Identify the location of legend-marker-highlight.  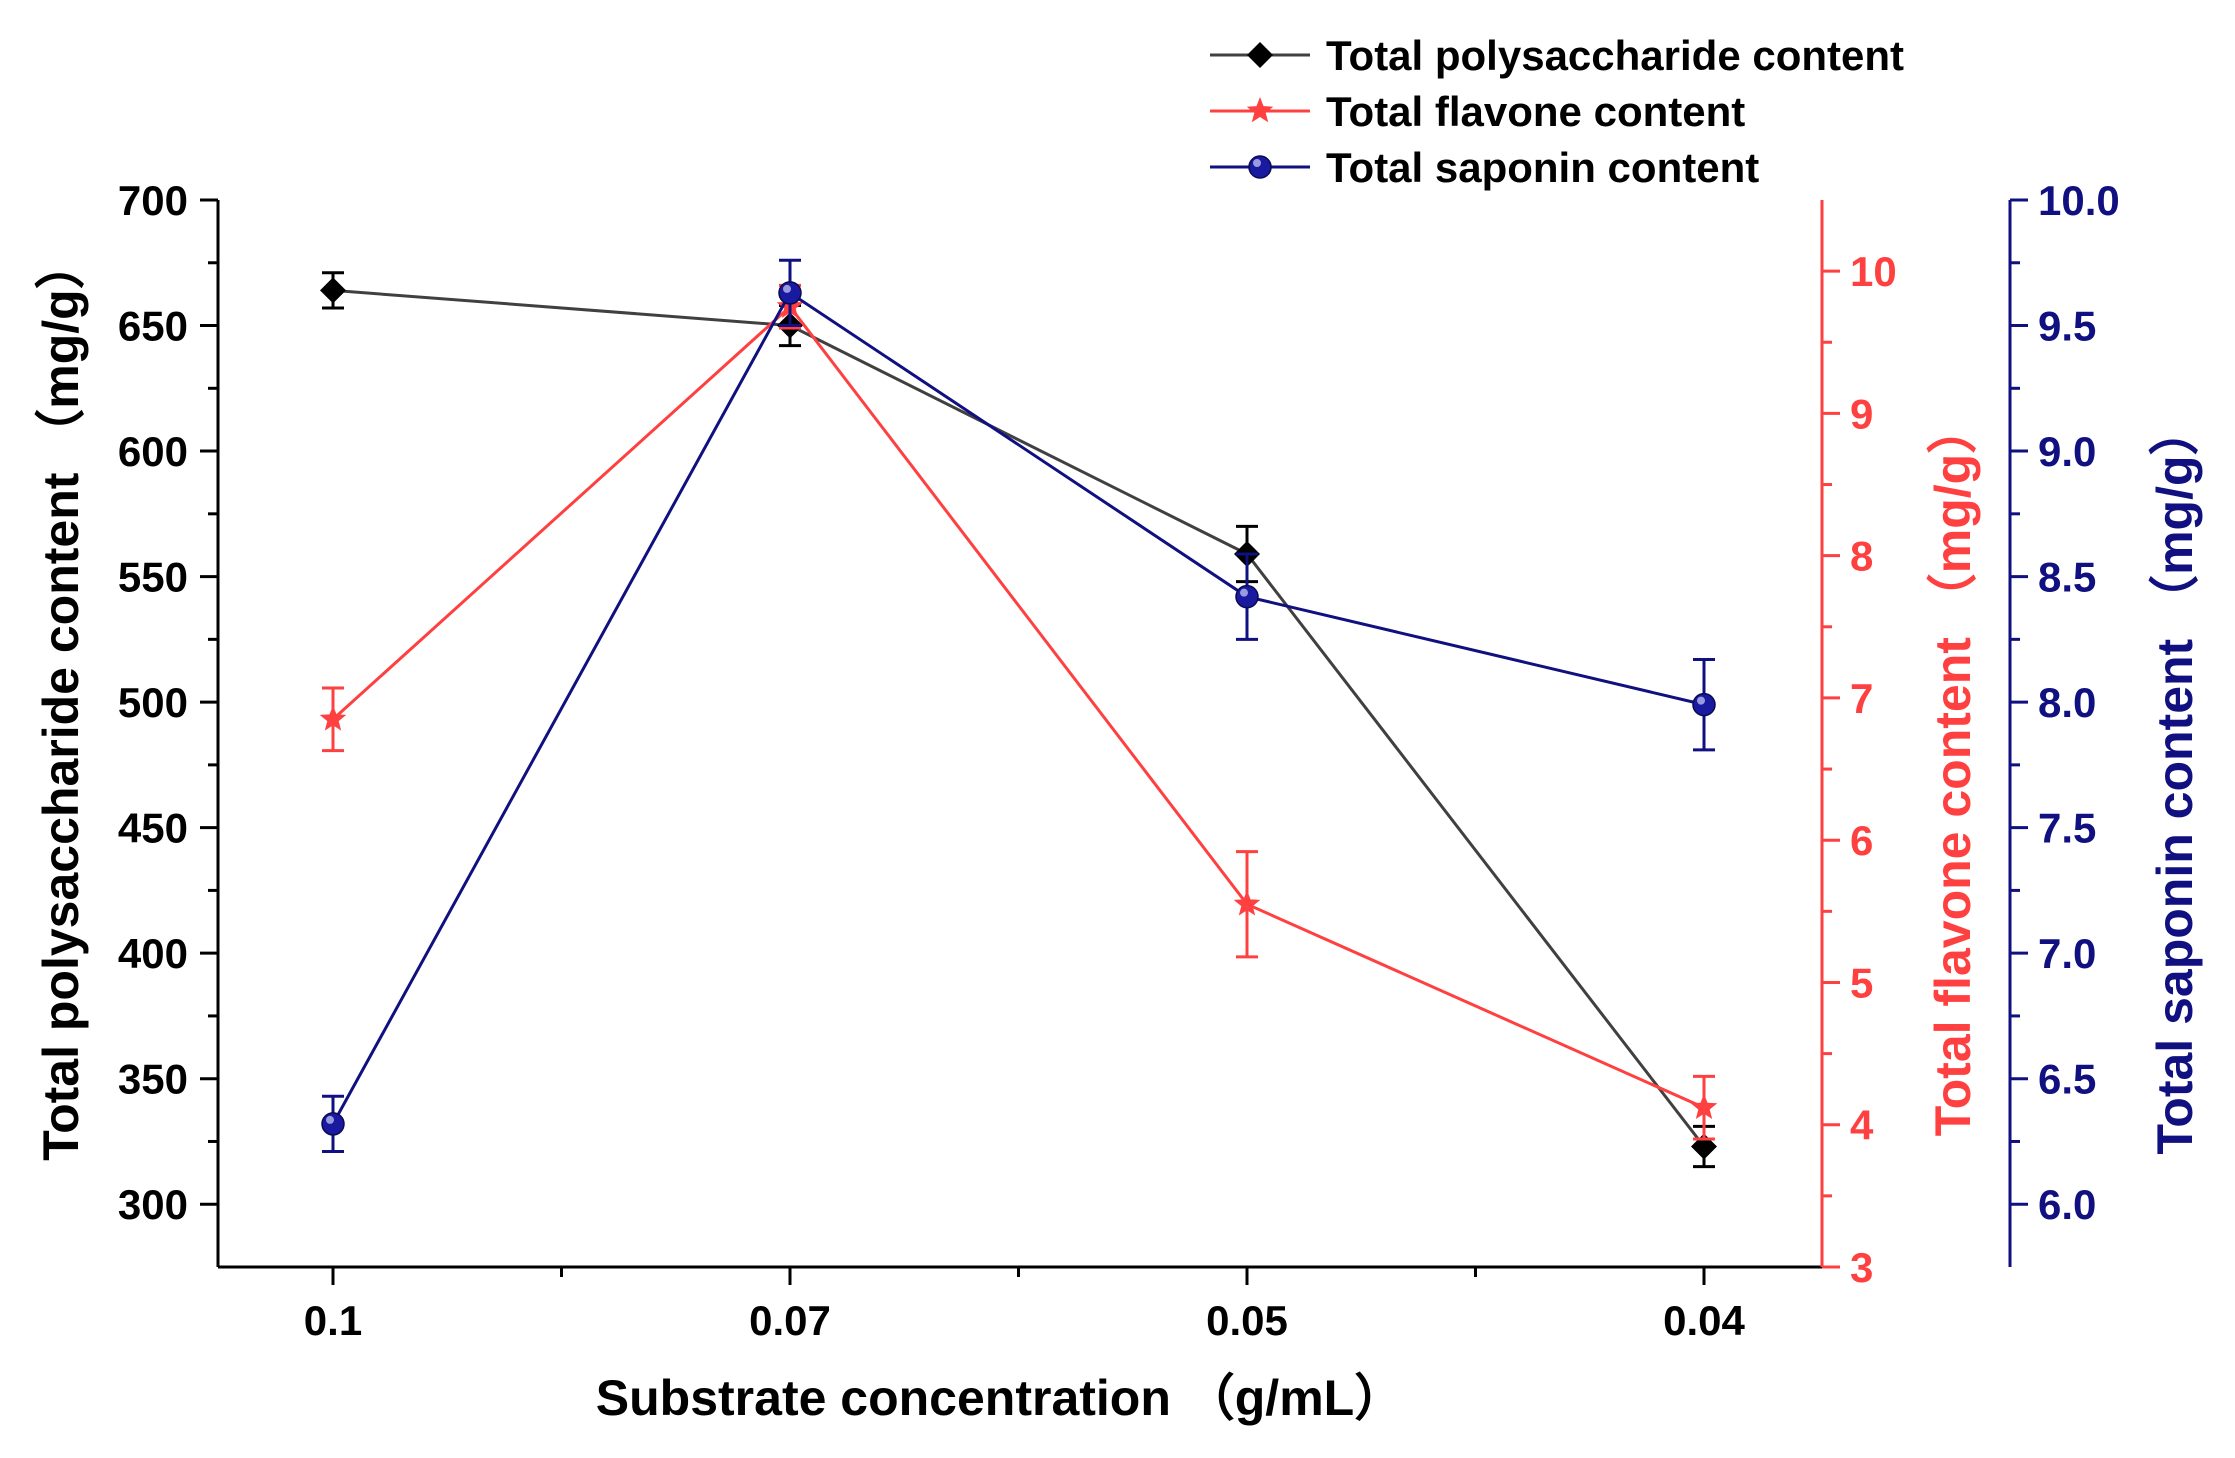
(1257, 163).